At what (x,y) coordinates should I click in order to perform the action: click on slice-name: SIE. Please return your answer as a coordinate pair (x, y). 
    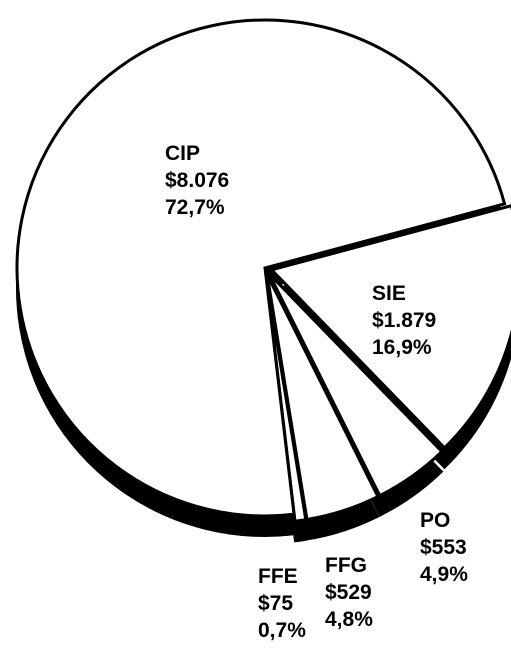
    Looking at the image, I should click on (389, 293).